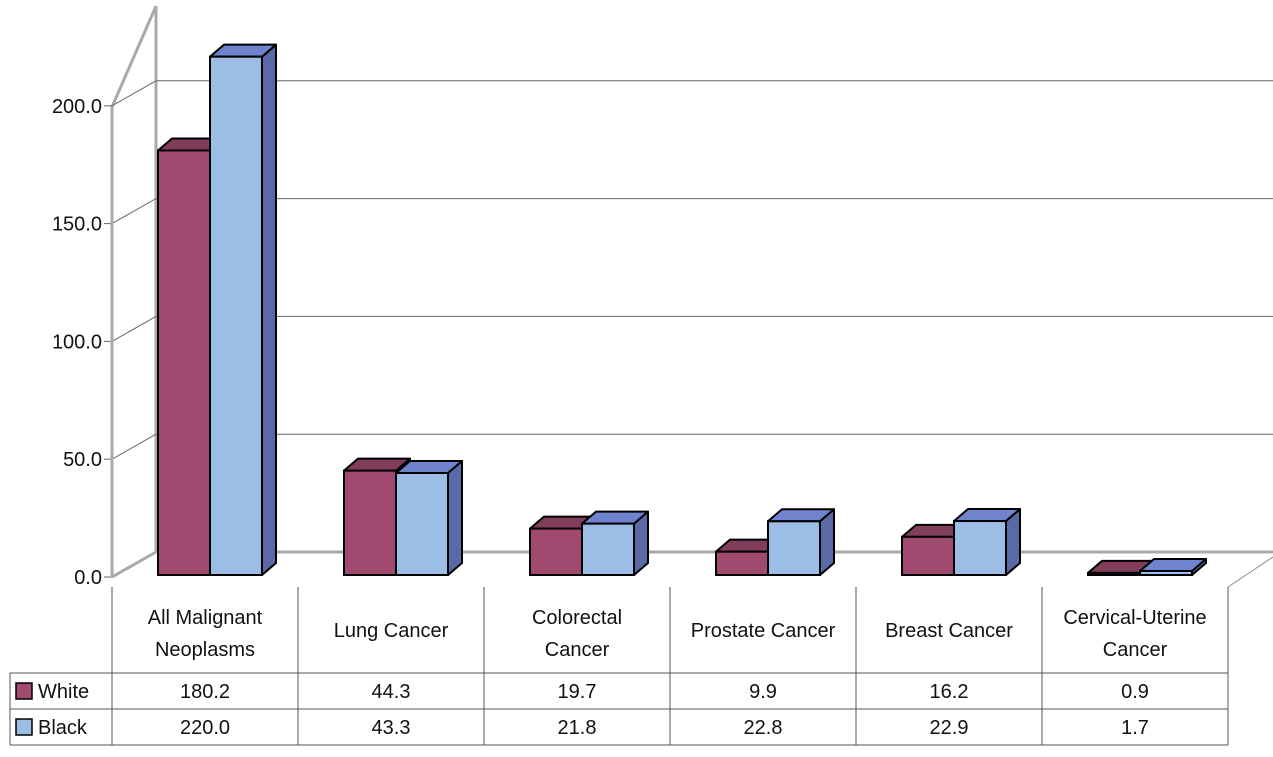 The height and width of the screenshot is (757, 1273). I want to click on table-value: 22.8, so click(763, 728).